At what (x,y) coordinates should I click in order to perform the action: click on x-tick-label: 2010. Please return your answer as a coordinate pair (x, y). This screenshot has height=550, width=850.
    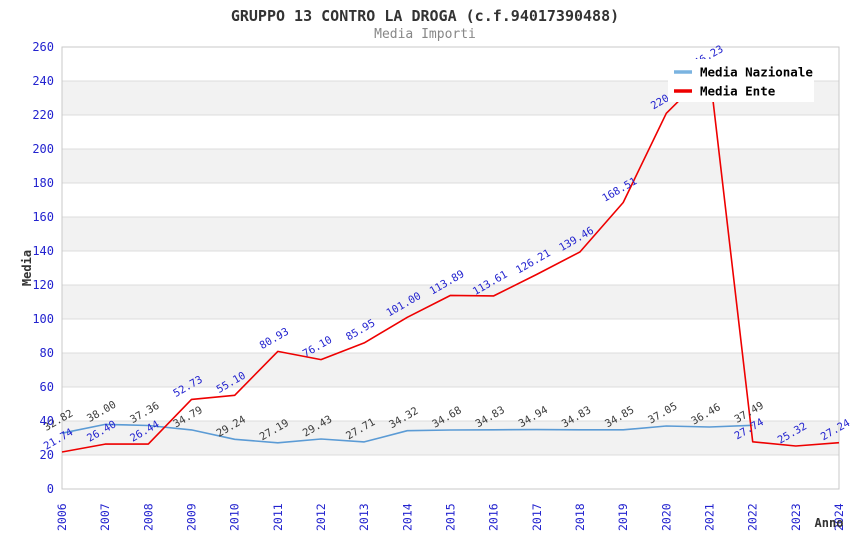
    Looking at the image, I should click on (235, 517).